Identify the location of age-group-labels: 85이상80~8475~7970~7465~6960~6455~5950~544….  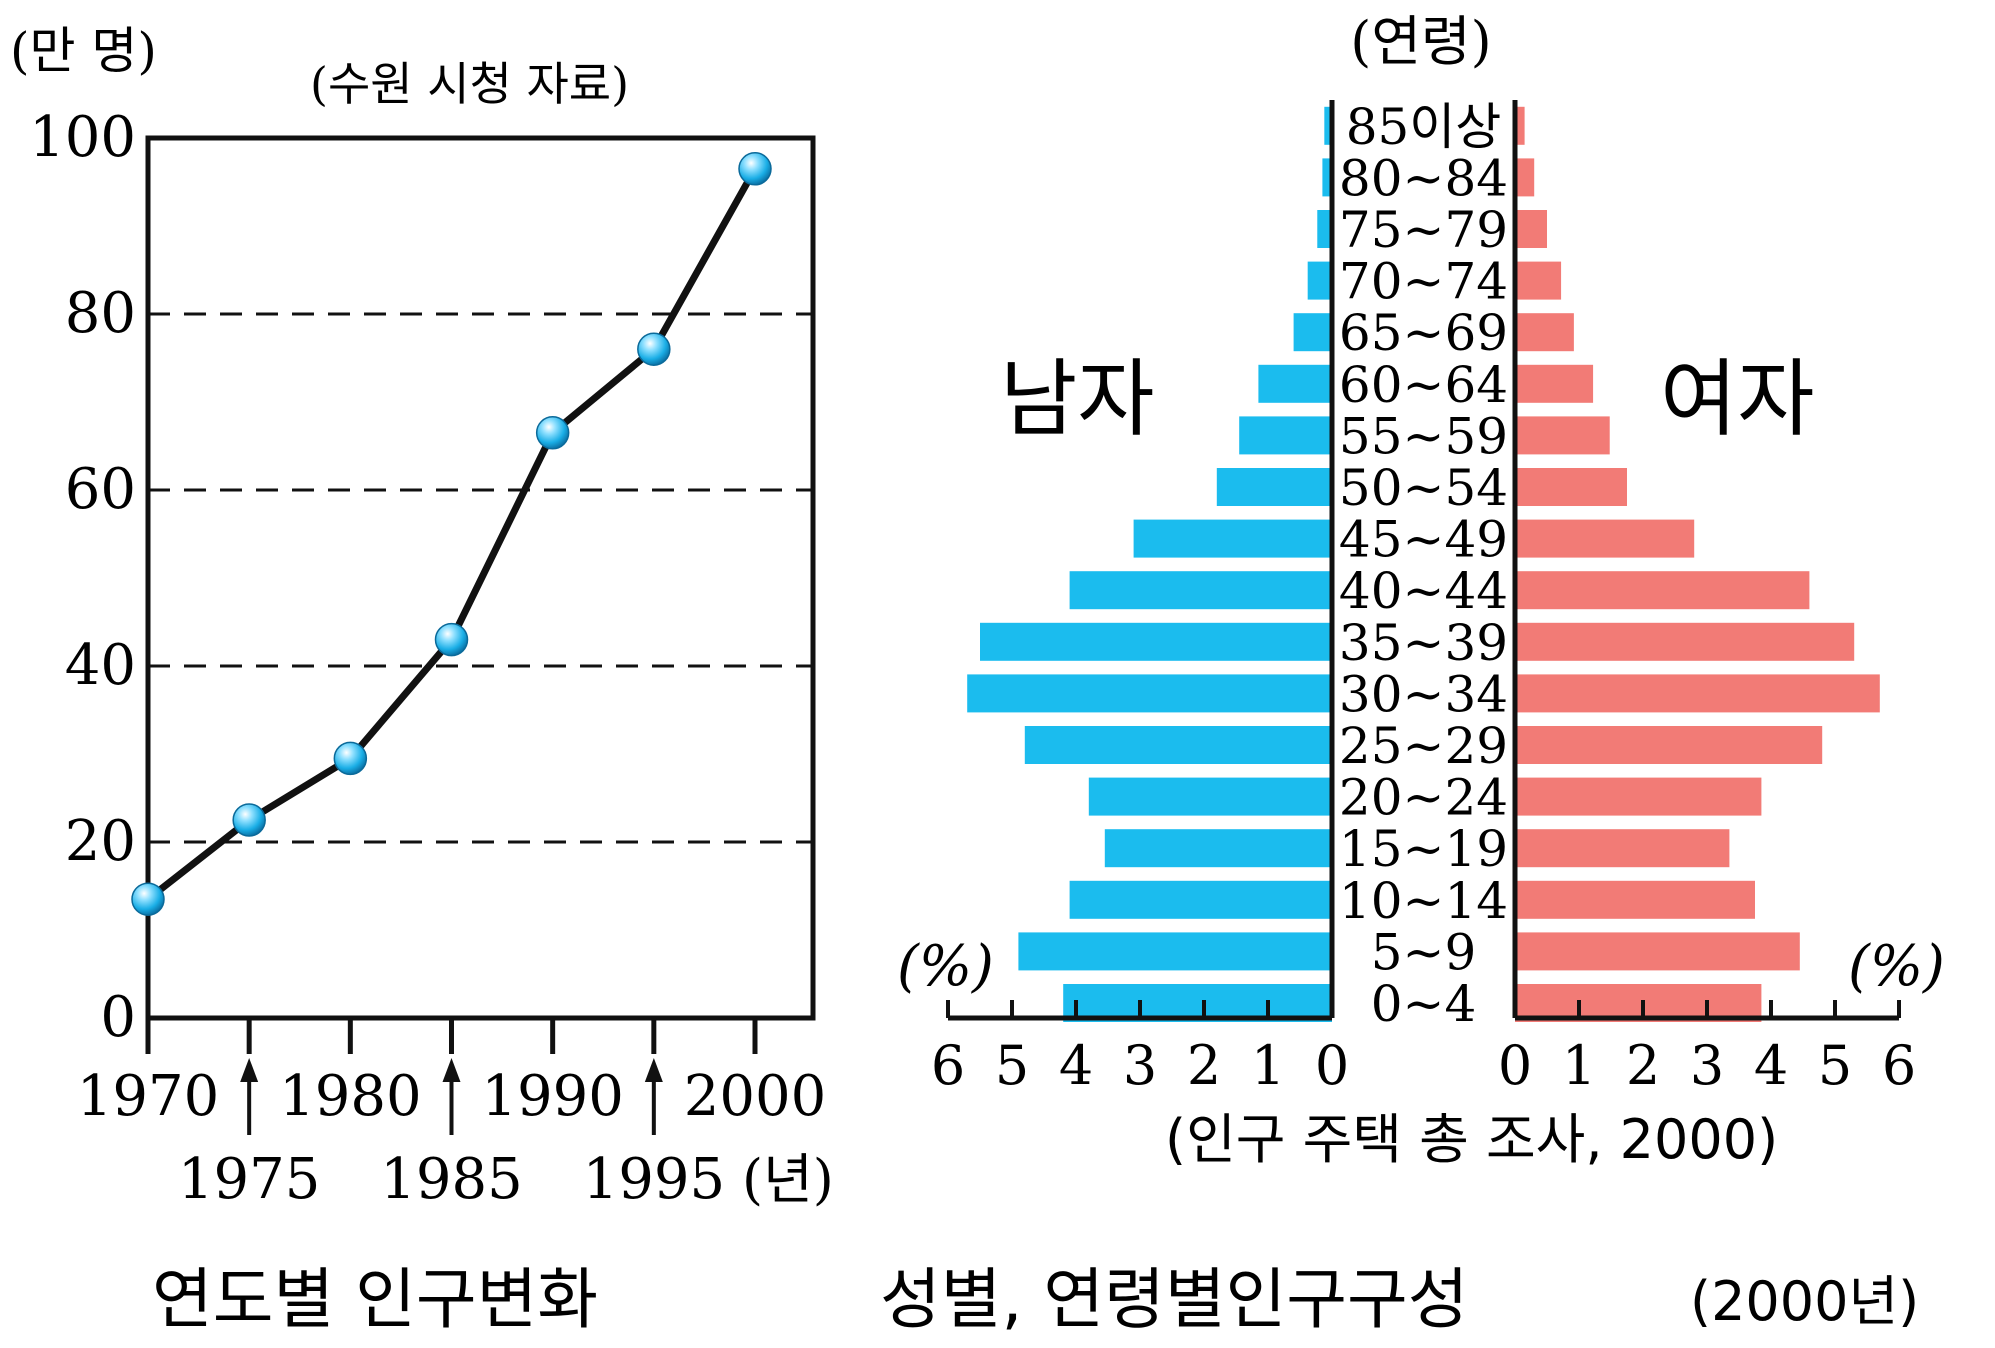
(1423, 565).